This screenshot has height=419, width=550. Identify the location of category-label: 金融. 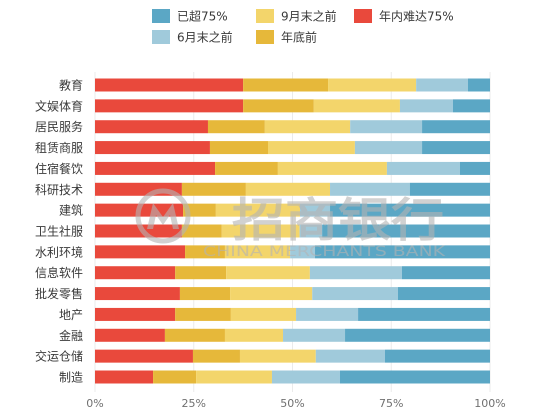
(71, 335).